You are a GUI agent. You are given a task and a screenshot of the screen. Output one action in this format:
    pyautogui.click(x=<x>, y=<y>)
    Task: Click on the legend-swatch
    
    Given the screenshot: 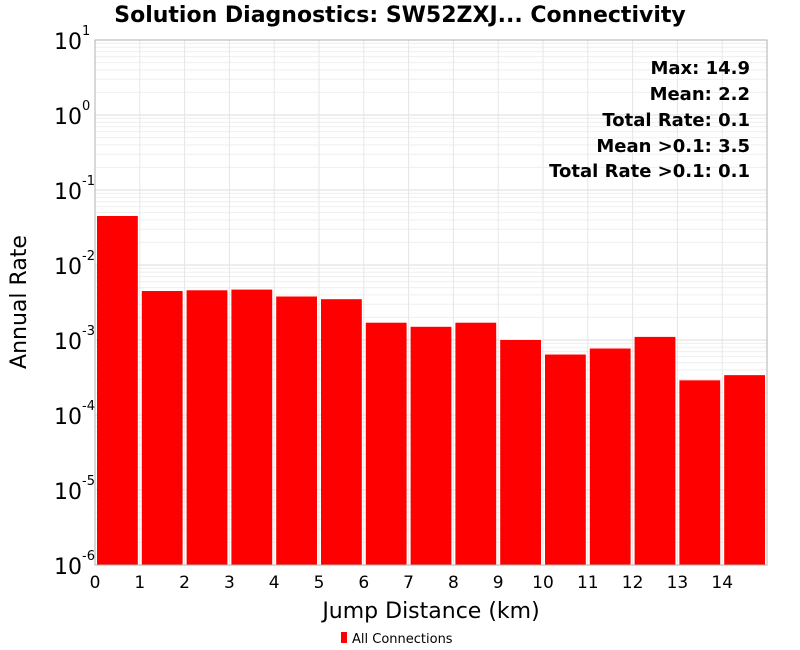 What is the action you would take?
    pyautogui.click(x=344, y=637)
    